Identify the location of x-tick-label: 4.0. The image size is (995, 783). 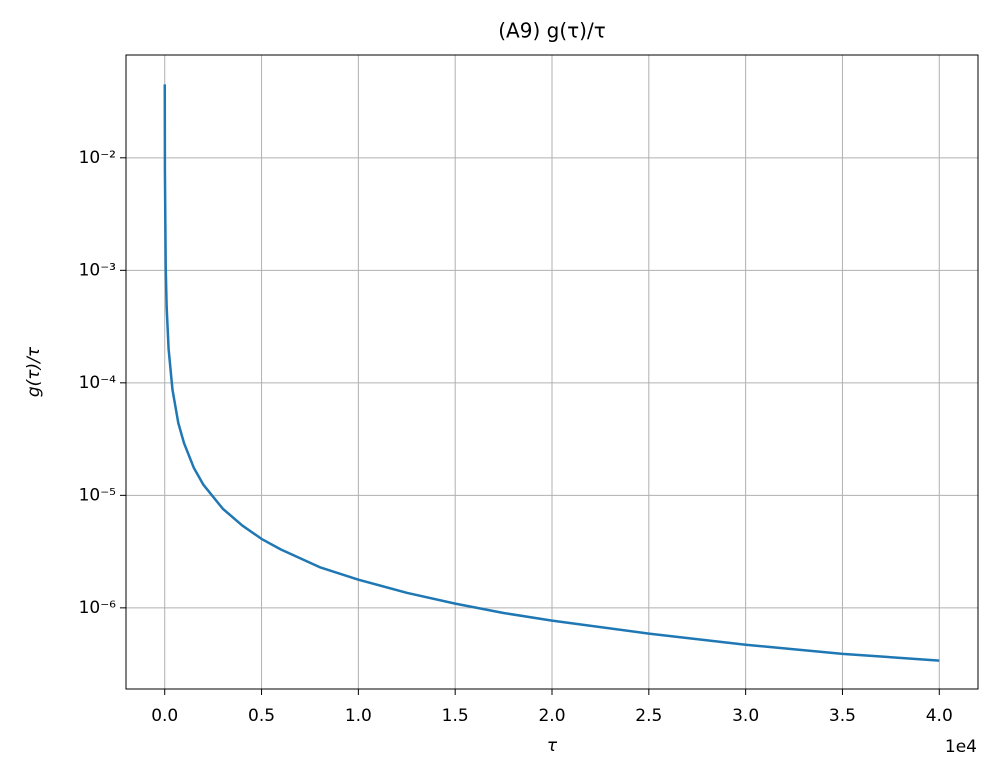
(939, 716).